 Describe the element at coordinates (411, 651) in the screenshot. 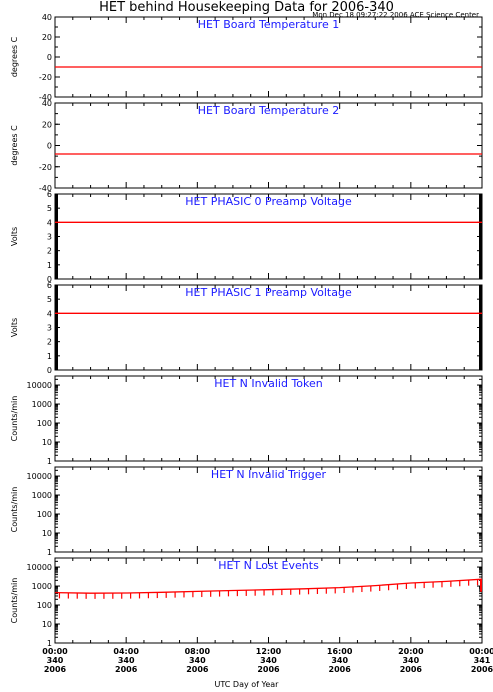

I see `x-tick-time-label: 20:00` at that location.